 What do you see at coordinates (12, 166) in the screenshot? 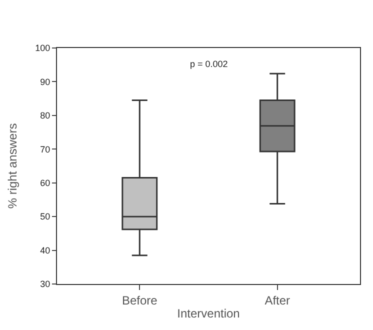
I see `y-axis-title: % right answers` at bounding box center [12, 166].